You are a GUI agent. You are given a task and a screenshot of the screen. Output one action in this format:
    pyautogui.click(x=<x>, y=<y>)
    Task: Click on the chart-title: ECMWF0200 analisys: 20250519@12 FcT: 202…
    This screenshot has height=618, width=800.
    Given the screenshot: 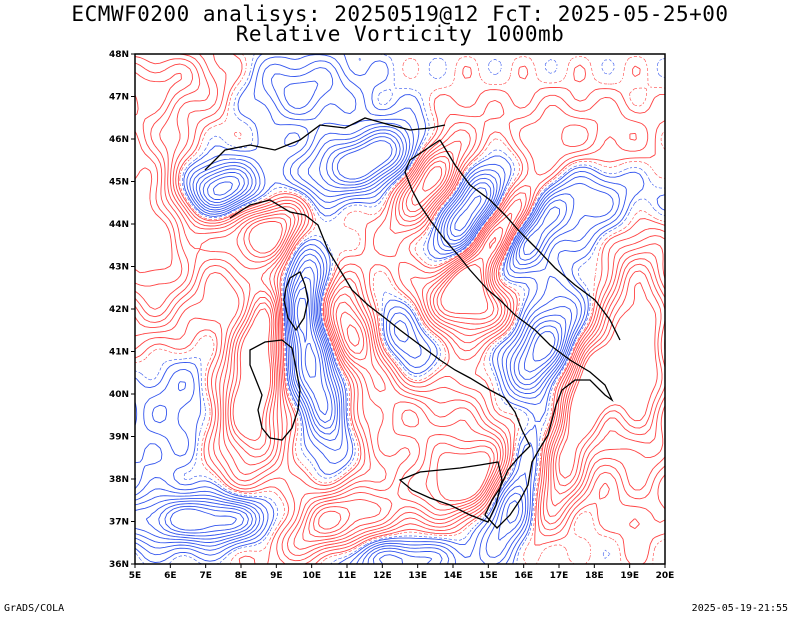 What is the action you would take?
    pyautogui.click(x=400, y=14)
    